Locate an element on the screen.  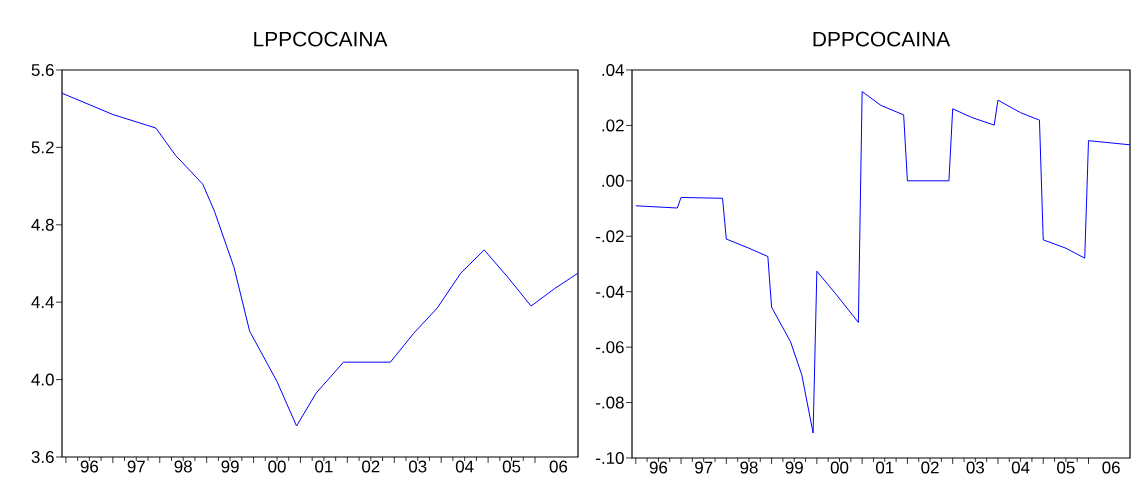
y-tick-label: .02 is located at coordinates (613, 125).